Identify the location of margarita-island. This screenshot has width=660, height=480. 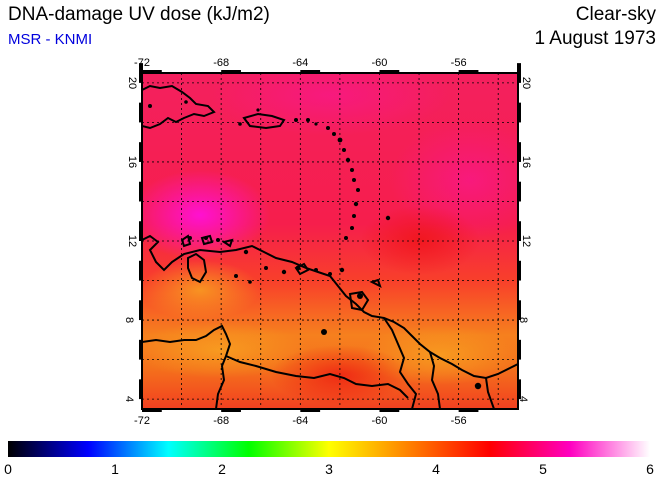
(302, 269).